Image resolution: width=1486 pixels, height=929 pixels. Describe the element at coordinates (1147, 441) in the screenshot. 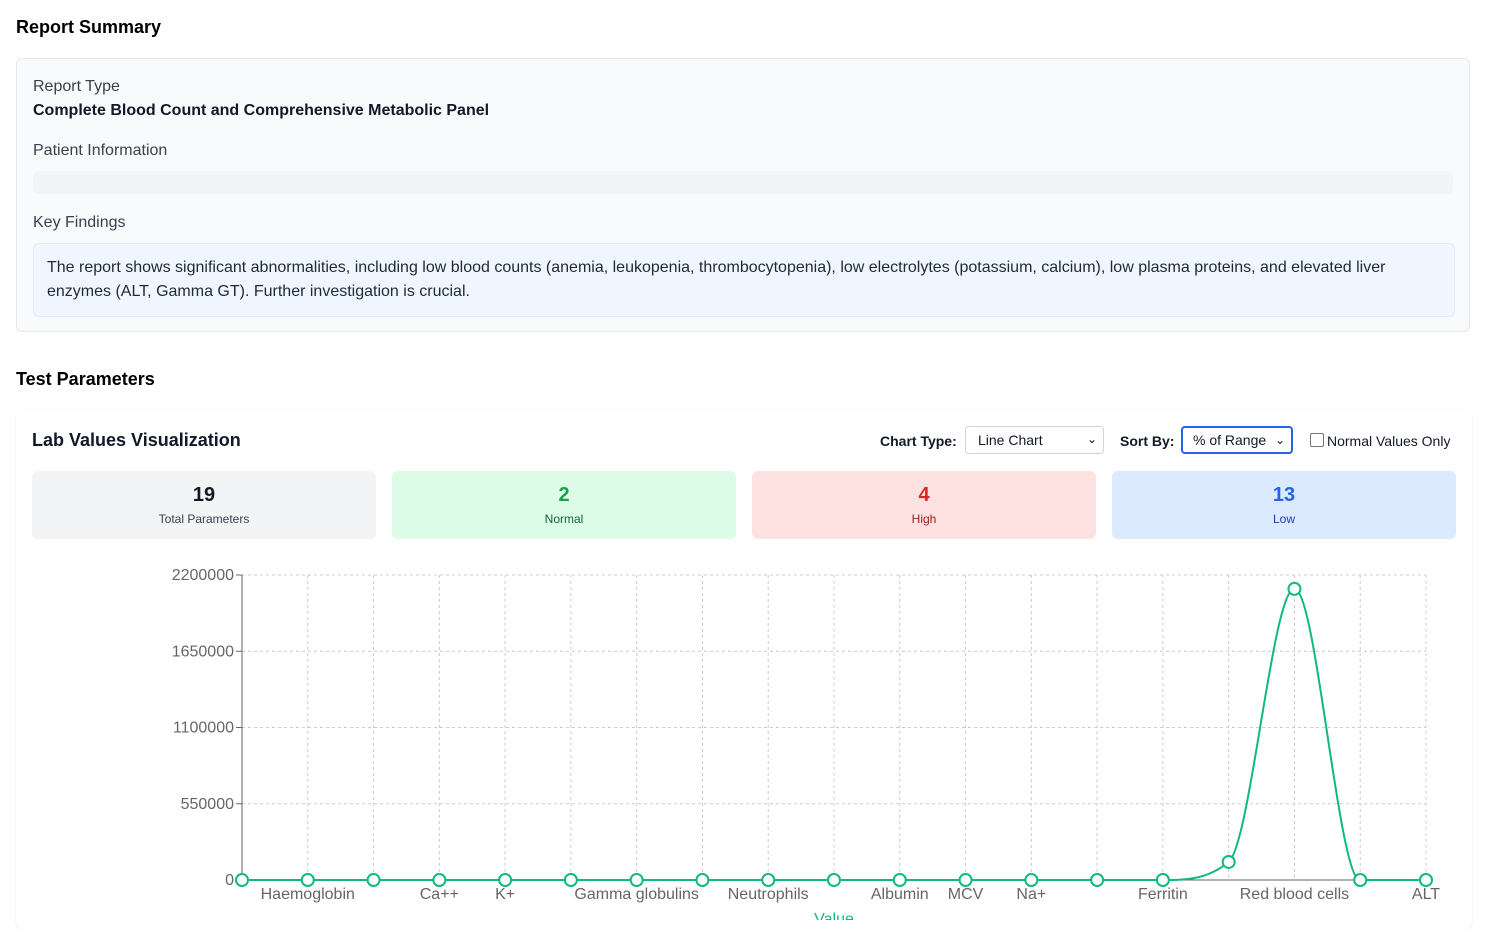

I see `sort-by-label: Sort By:` at that location.